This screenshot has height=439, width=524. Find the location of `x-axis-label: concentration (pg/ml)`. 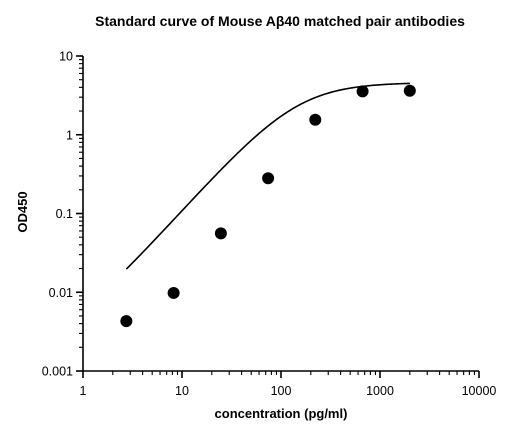

x-axis-label: concentration (pg/ml) is located at coordinates (281, 413).